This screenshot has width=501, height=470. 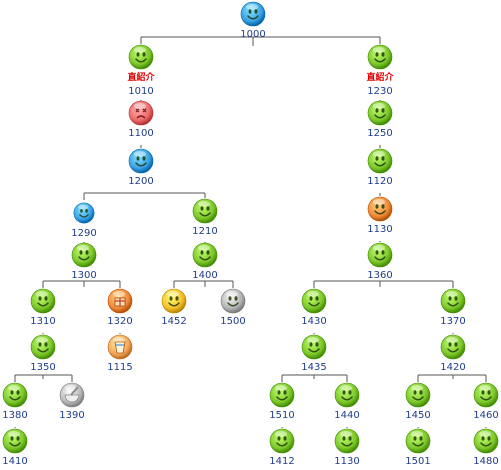 What do you see at coordinates (233, 301) in the screenshot?
I see `smiley-gray-icon` at bounding box center [233, 301].